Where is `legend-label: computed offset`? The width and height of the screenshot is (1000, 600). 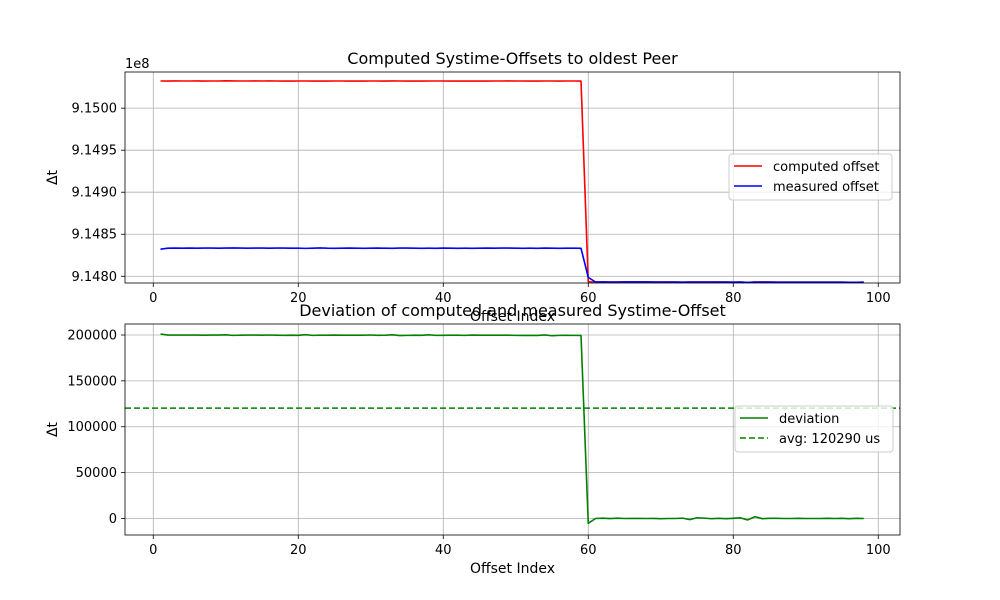 legend-label: computed offset is located at coordinates (826, 167).